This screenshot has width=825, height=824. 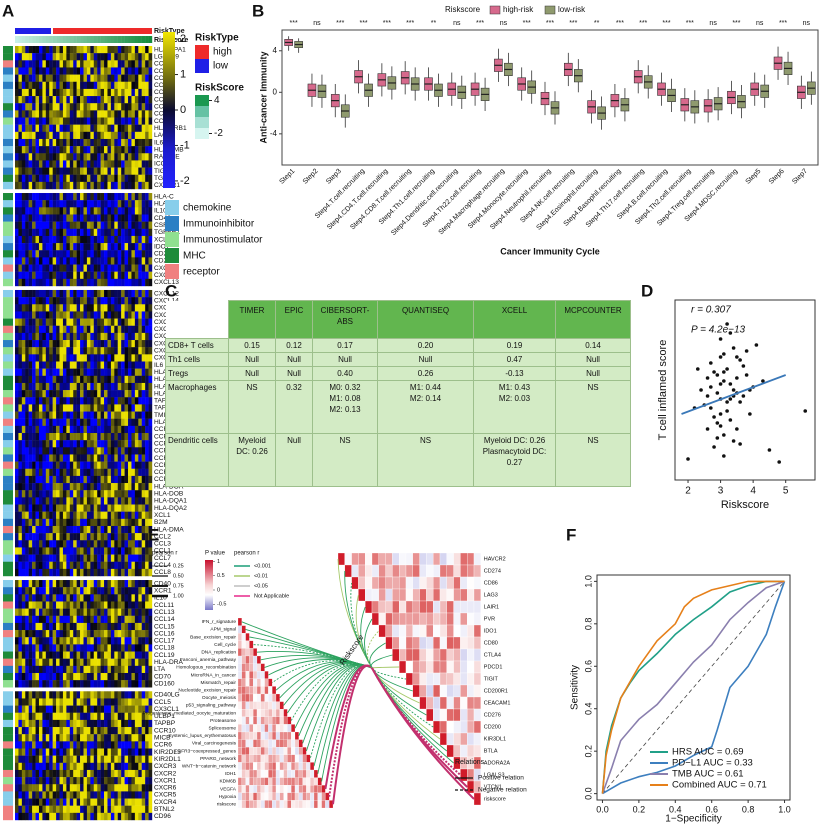 What do you see at coordinates (64, 39) in the screenshot?
I see `riskscore-bar` at bounding box center [64, 39].